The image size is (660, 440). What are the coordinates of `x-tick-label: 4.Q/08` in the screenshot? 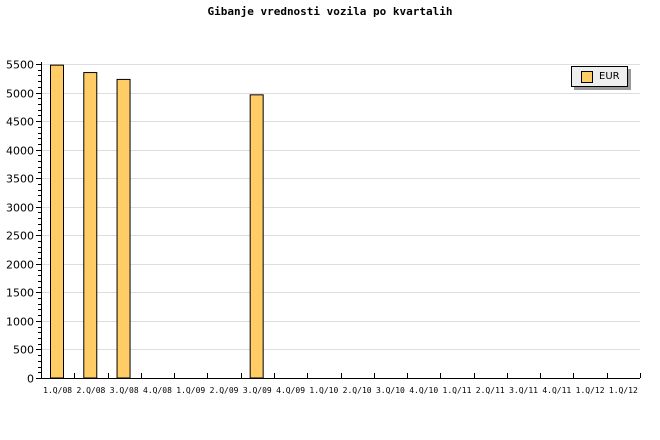 It's located at (157, 390).